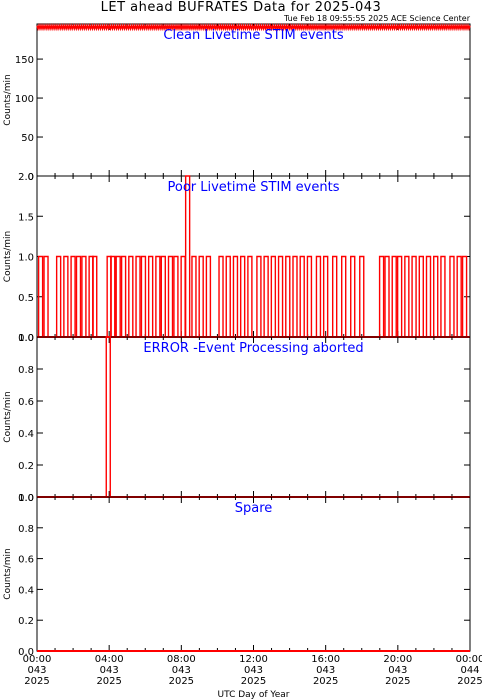  I want to click on y-tick-label: 50, so click(27, 138).